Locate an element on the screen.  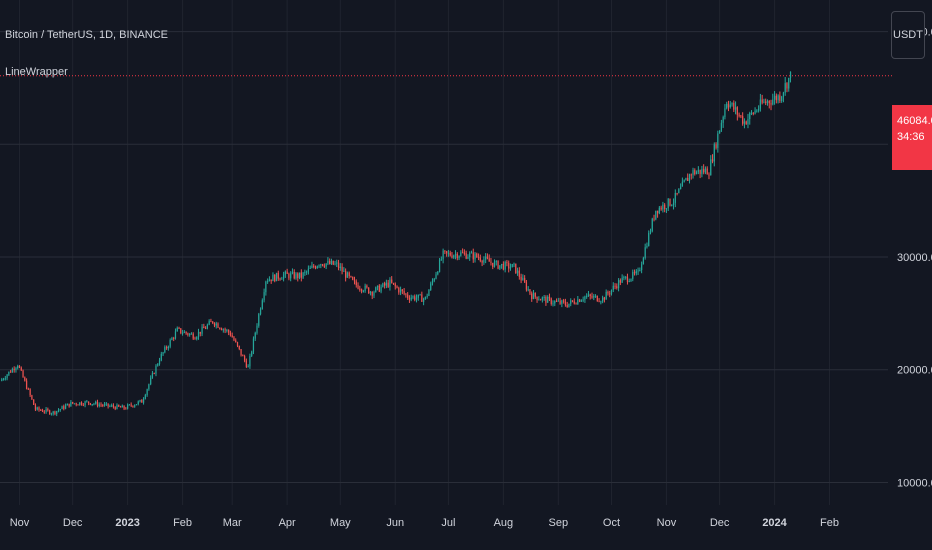
indicator-legend: LineWrapper is located at coordinates (36, 72).